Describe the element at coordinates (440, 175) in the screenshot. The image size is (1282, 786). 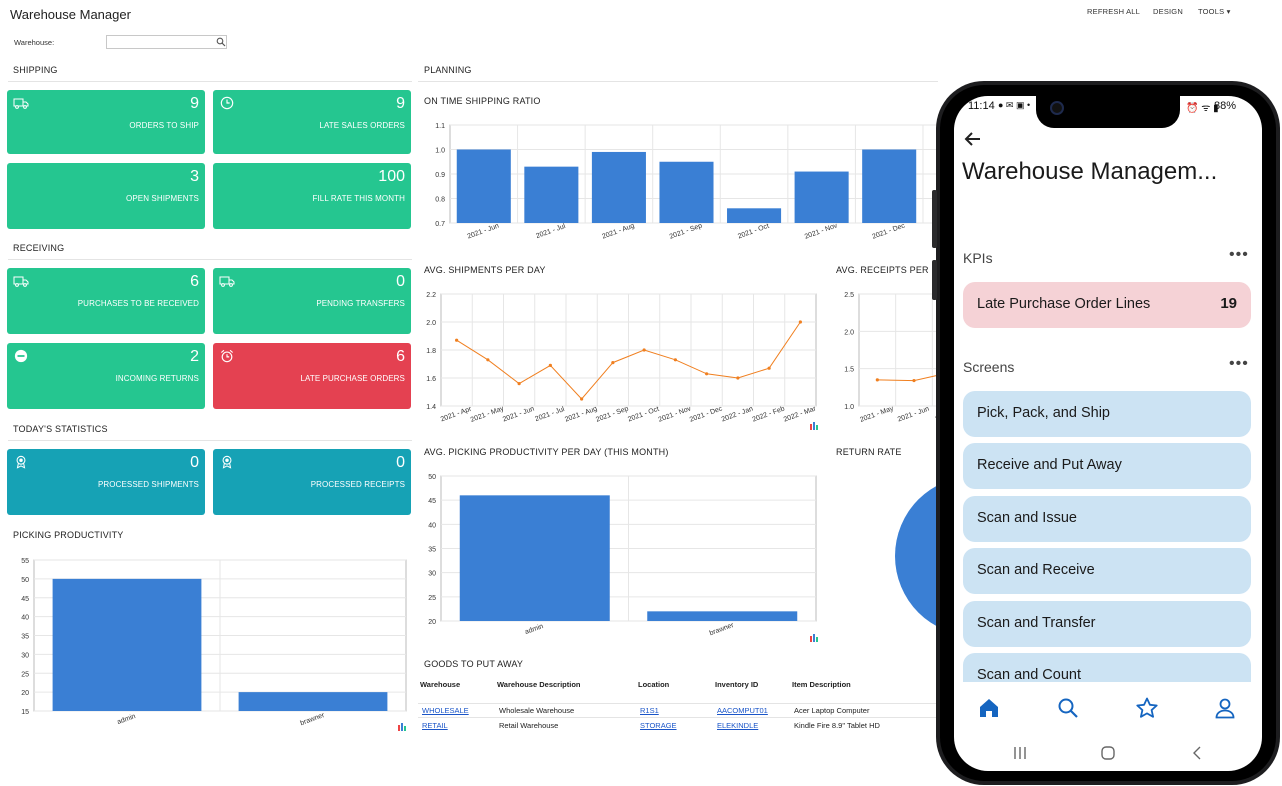
I see `y-tick-label: 0.9` at that location.